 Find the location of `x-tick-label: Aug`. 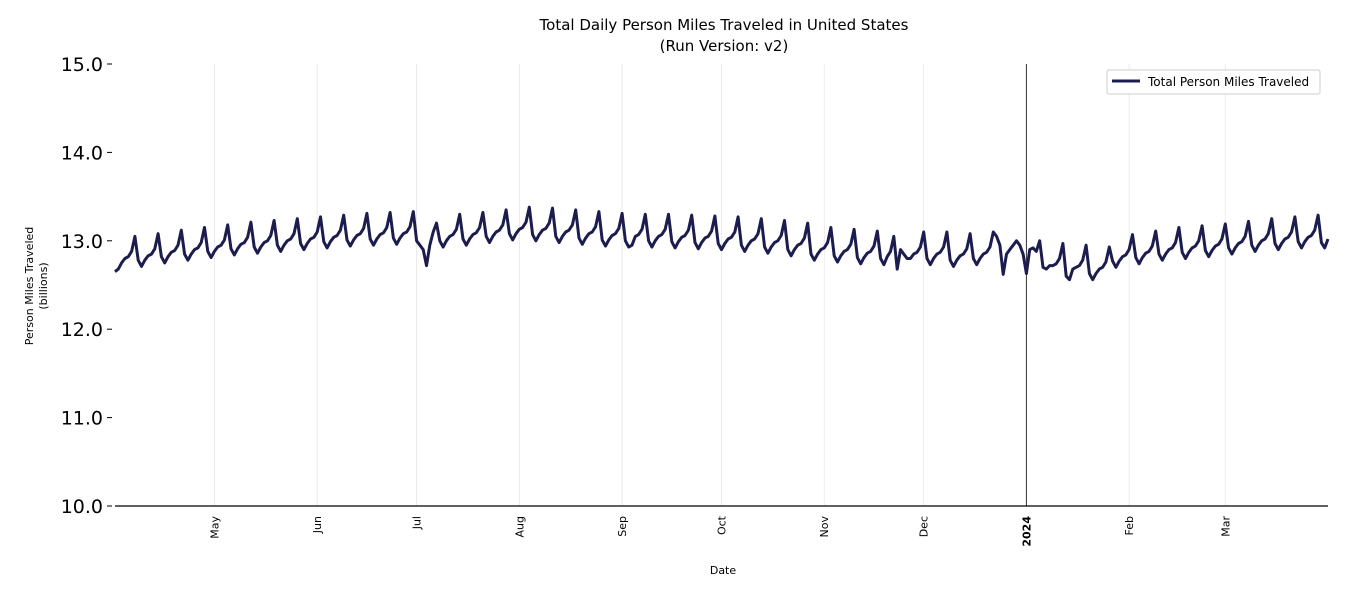

x-tick-label: Aug is located at coordinates (519, 526).